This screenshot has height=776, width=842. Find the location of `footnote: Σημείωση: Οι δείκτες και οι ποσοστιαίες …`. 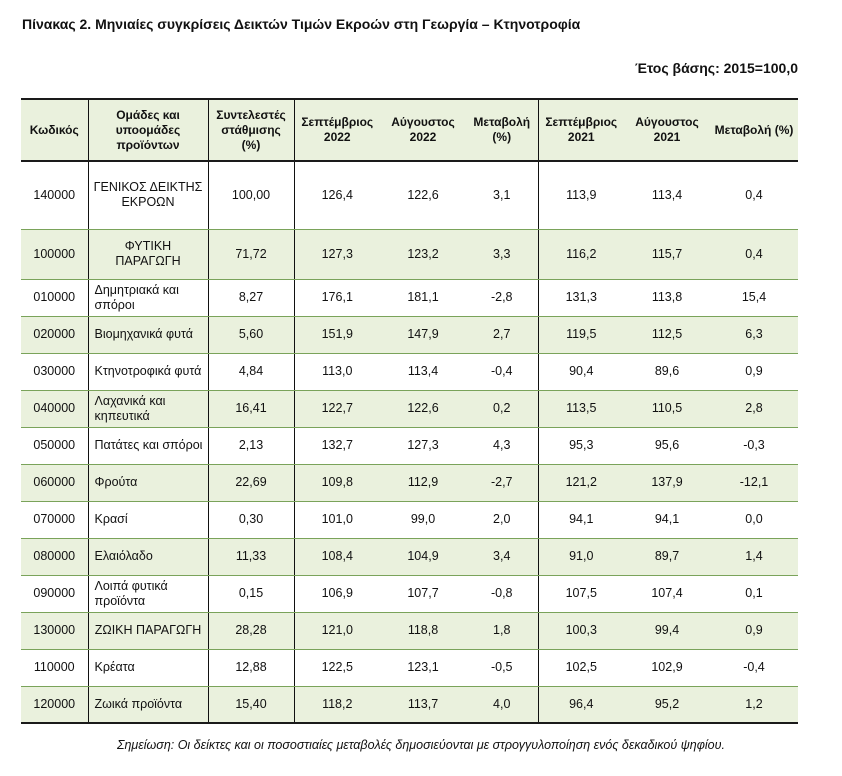

footnote: Σημείωση: Οι δείκτες και οι ποσοστιαίες … is located at coordinates (421, 745).